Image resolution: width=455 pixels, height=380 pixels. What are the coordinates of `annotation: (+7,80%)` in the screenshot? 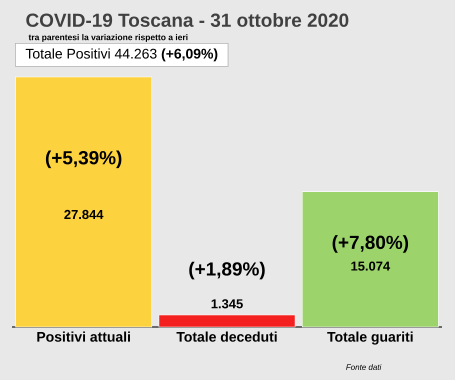 It's located at (370, 244).